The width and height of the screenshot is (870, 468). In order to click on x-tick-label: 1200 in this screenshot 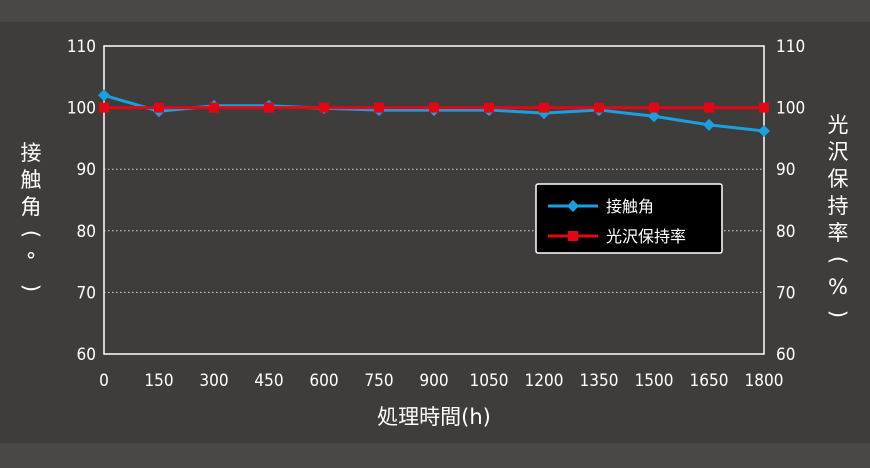, I will do `click(544, 381)`.